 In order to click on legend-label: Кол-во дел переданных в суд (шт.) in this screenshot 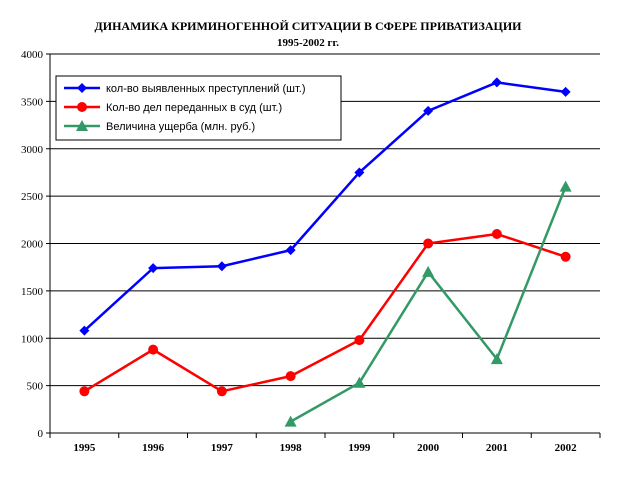, I will do `click(194, 108)`.